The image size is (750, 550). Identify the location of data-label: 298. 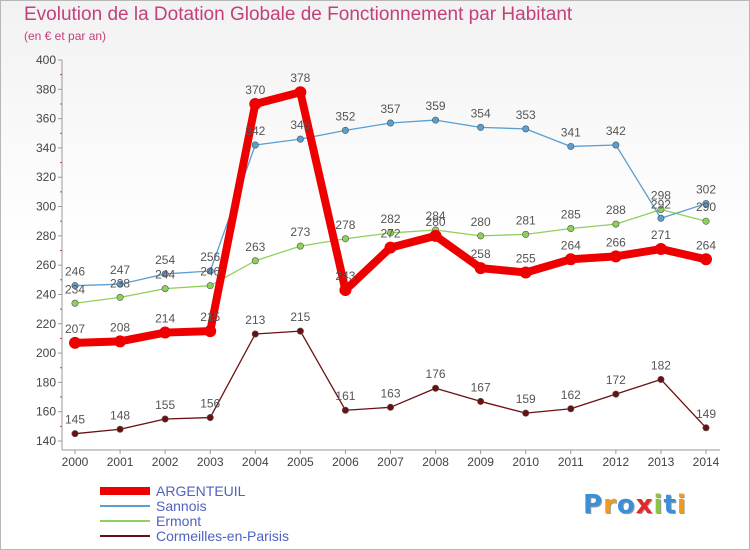
(661, 195).